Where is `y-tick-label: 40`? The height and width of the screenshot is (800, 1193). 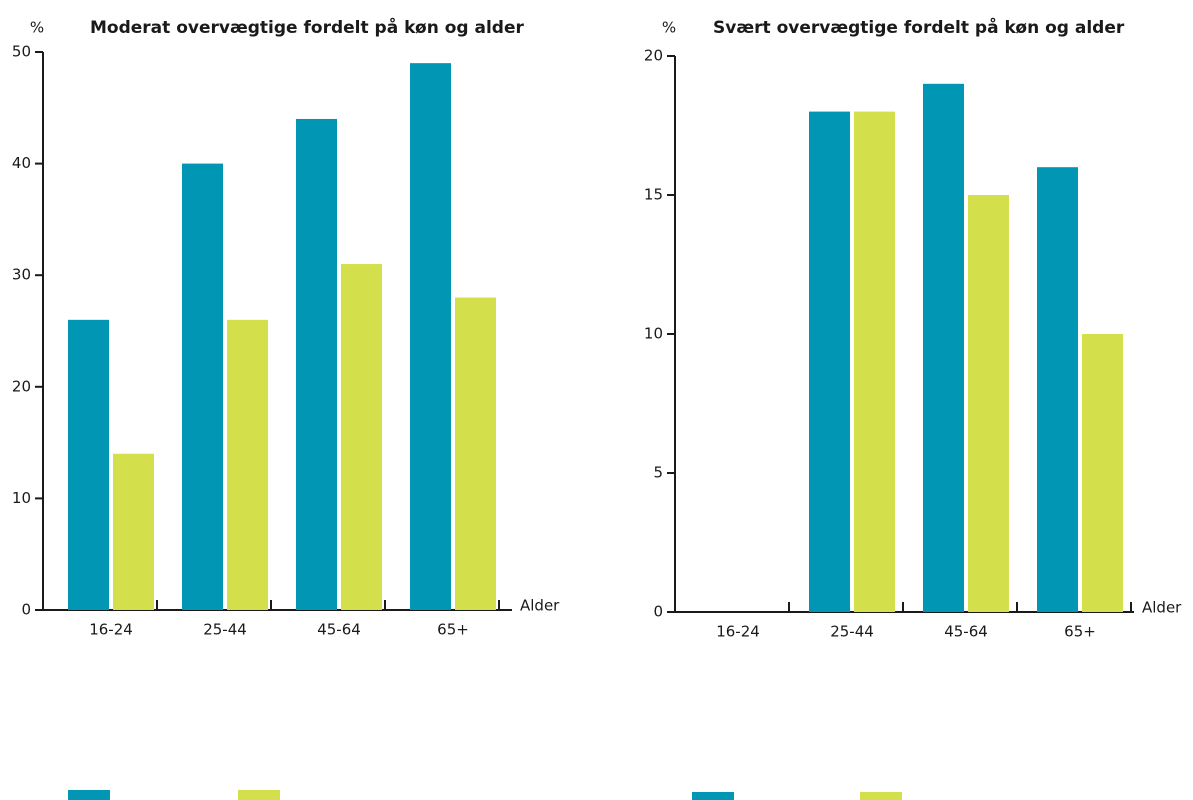
y-tick-label: 40 is located at coordinates (21, 163).